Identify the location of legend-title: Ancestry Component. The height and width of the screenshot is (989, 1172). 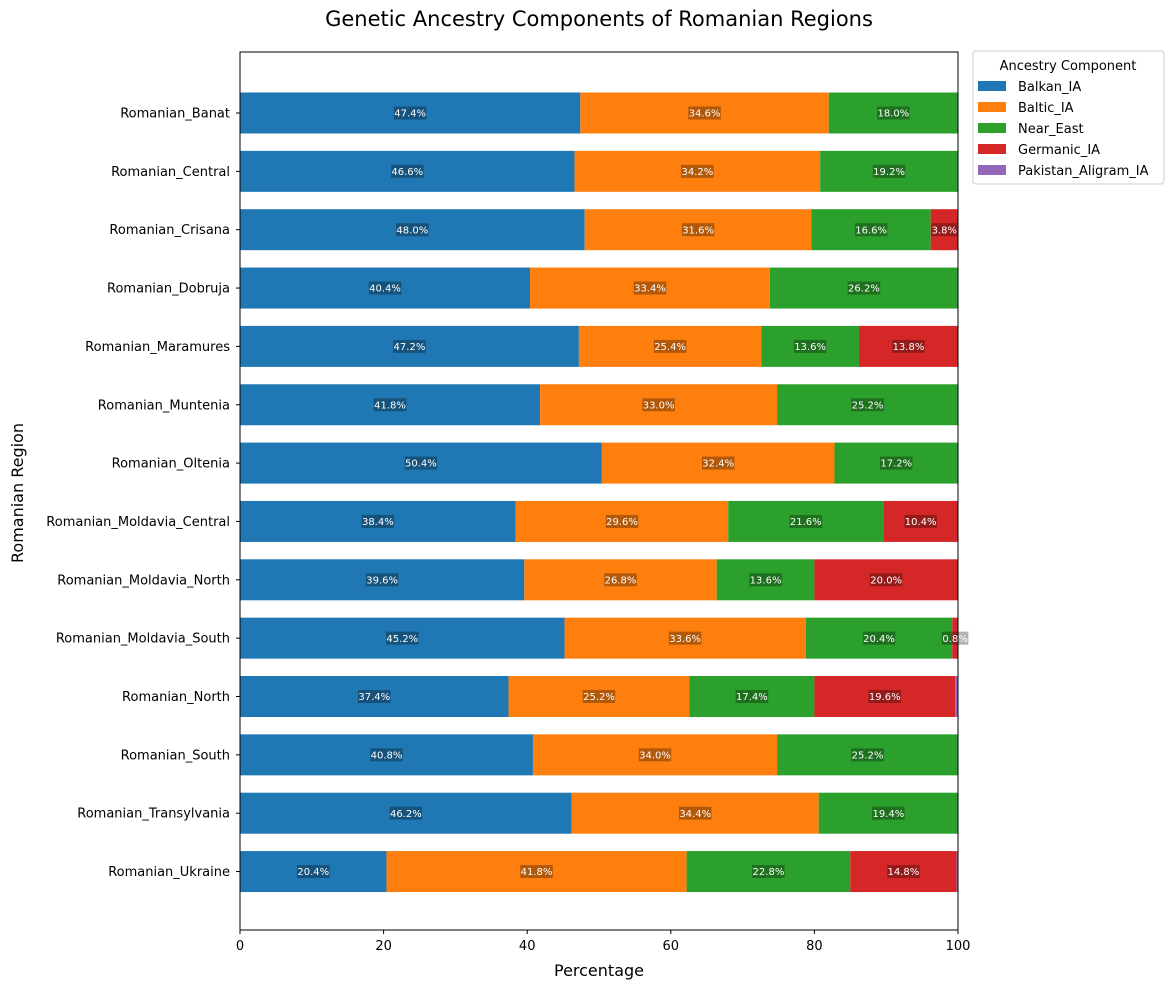
(1068, 66).